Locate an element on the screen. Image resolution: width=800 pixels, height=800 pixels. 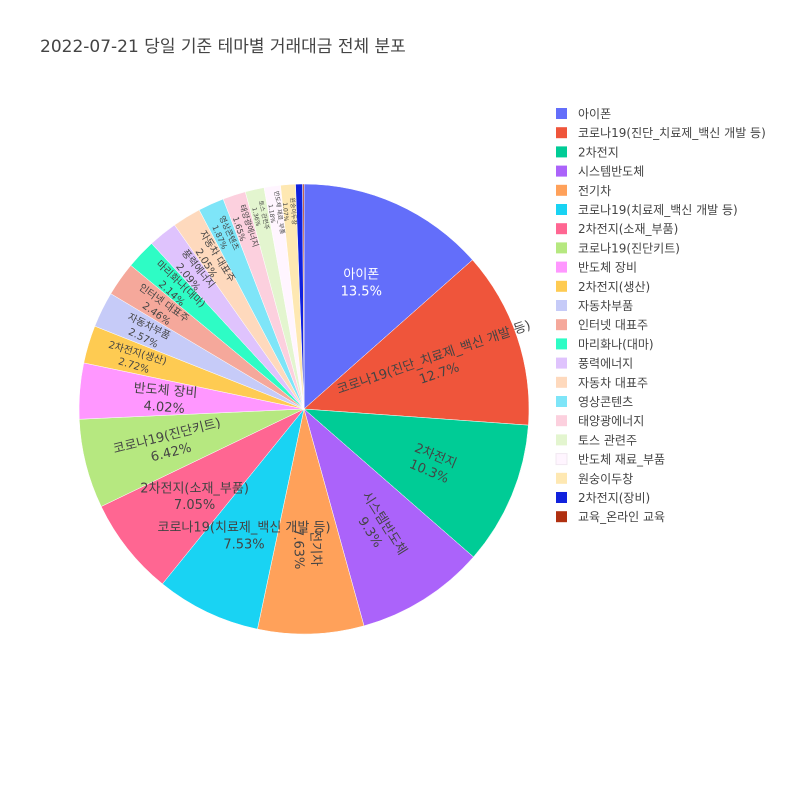
legend-item: 인터넷 대표주 is located at coordinates (602, 325).